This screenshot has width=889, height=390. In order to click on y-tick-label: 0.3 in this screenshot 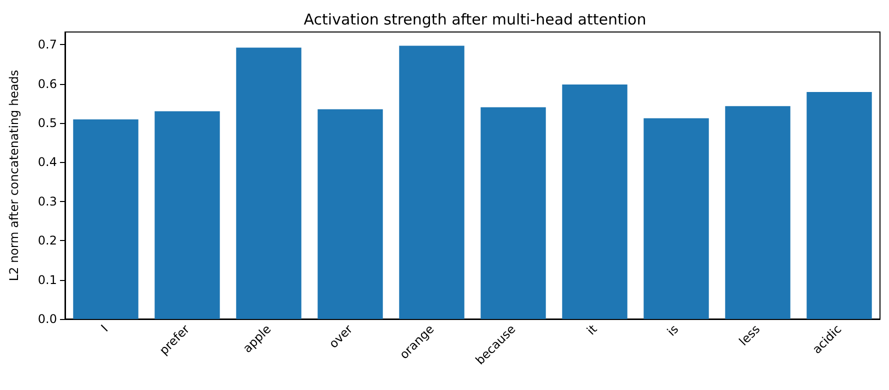, I will do `click(47, 201)`.